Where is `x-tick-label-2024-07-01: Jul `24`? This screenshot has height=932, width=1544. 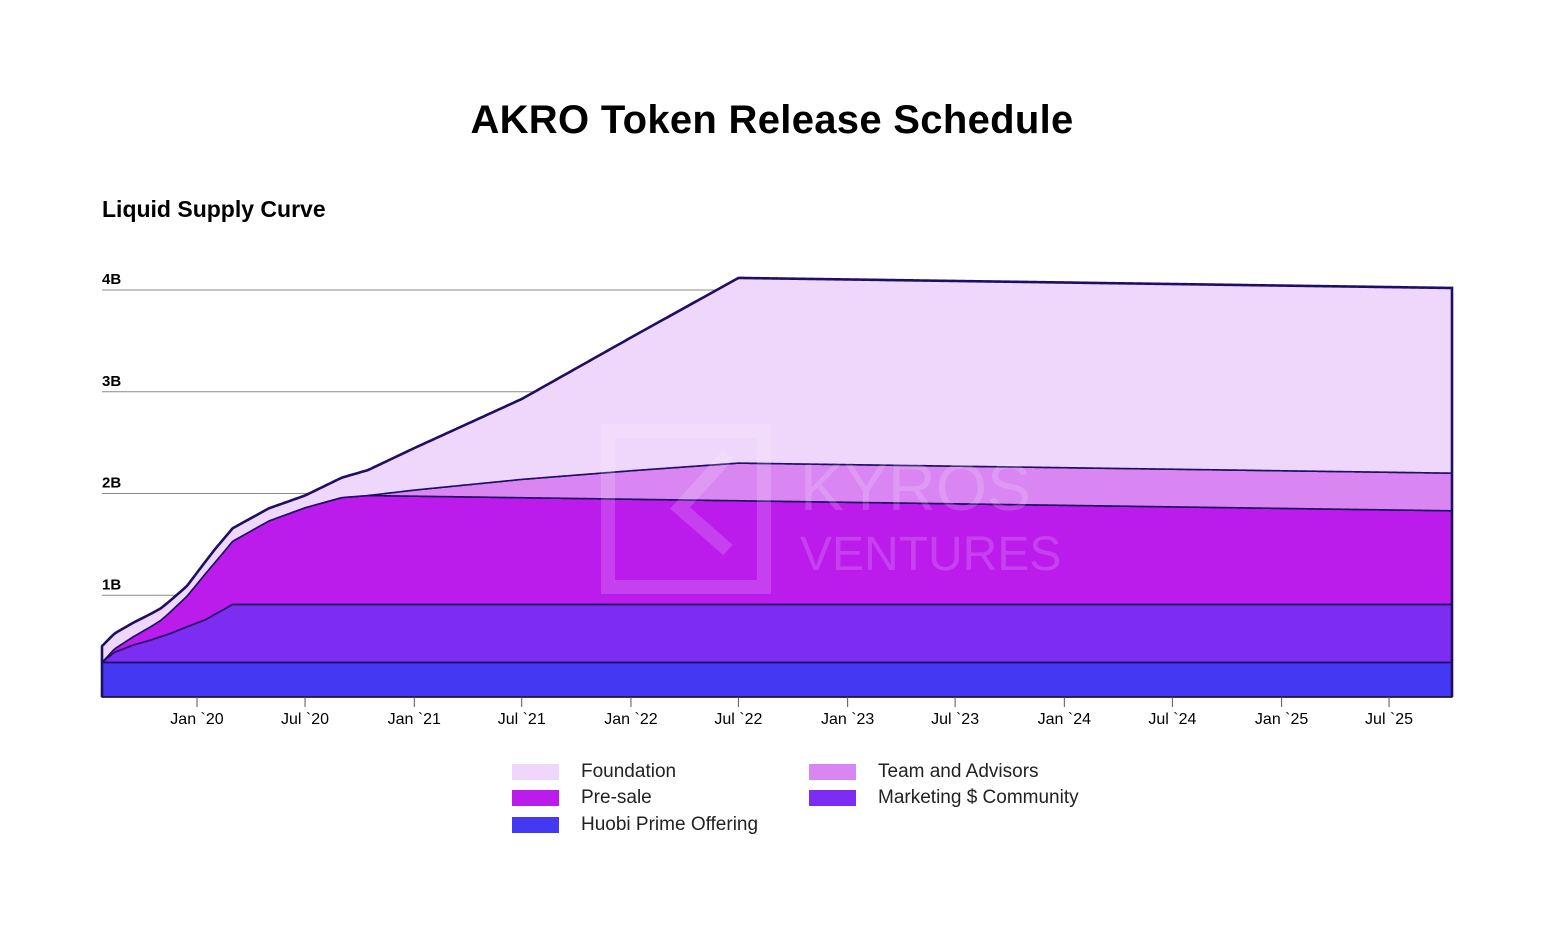 x-tick-label-2024-07-01: Jul `24 is located at coordinates (1172, 719).